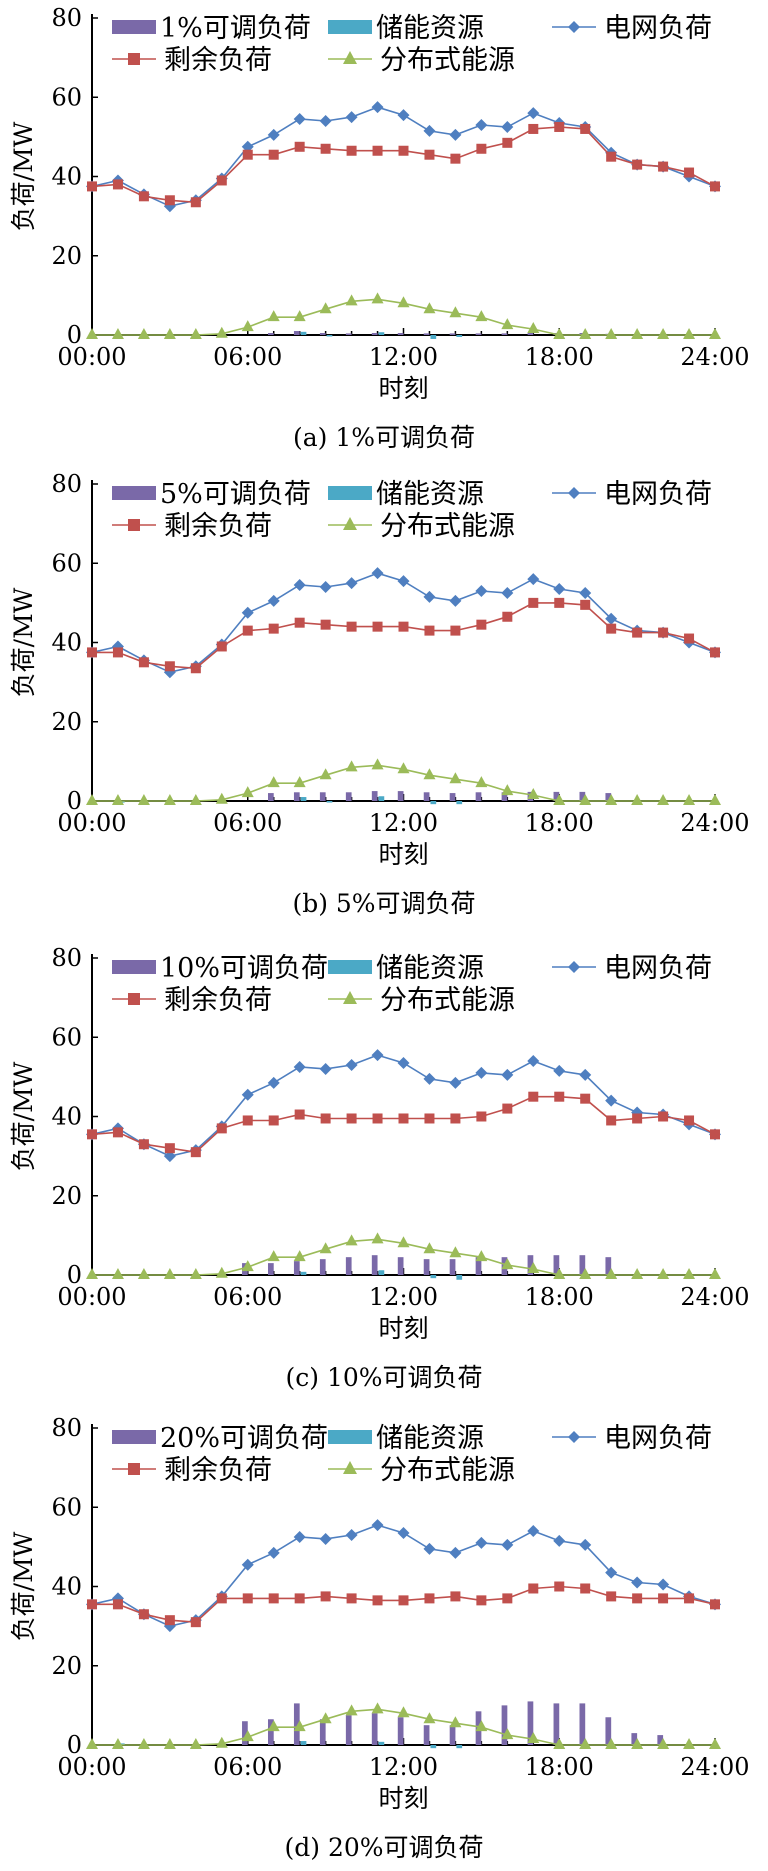 This screenshot has width=768, height=1871. I want to click on legend-storage-label: 储能资源, so click(430, 494).